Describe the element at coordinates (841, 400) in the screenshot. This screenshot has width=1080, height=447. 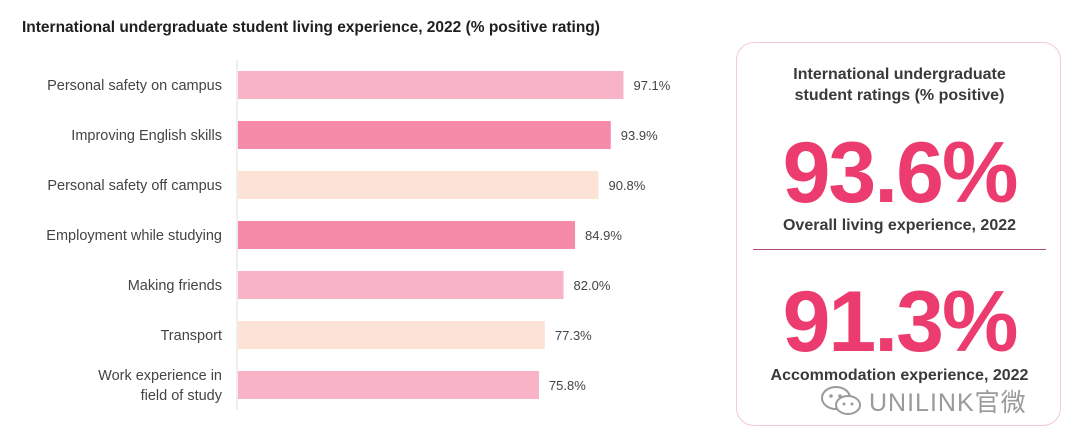
I see `wechat-icon` at that location.